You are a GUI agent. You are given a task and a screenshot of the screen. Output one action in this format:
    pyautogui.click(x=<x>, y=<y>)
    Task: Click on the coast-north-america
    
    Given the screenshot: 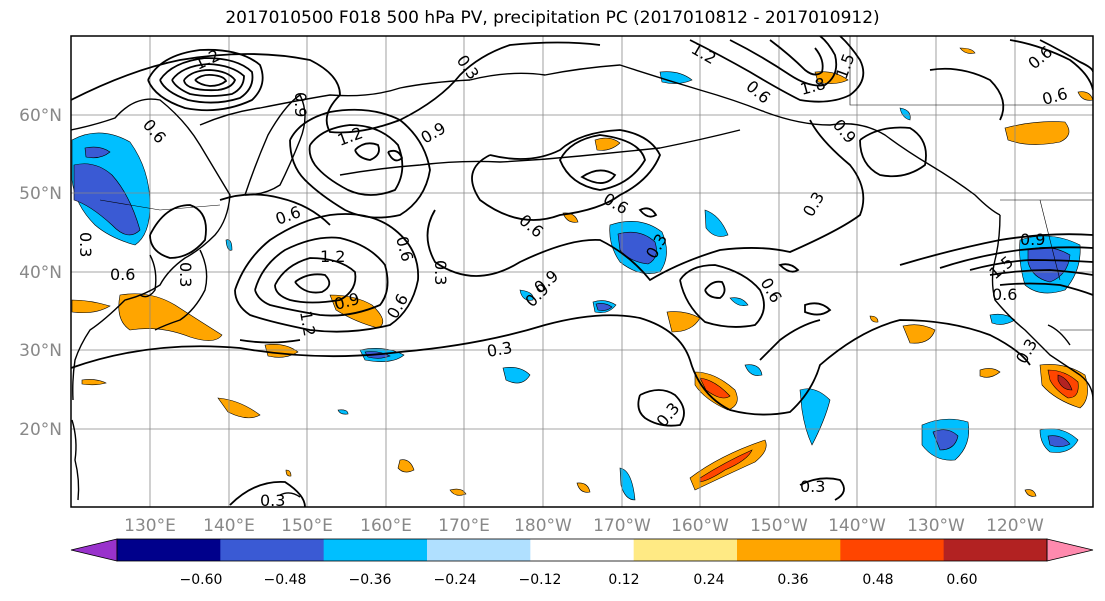 What is the action you would take?
    pyautogui.click(x=1042, y=307)
    